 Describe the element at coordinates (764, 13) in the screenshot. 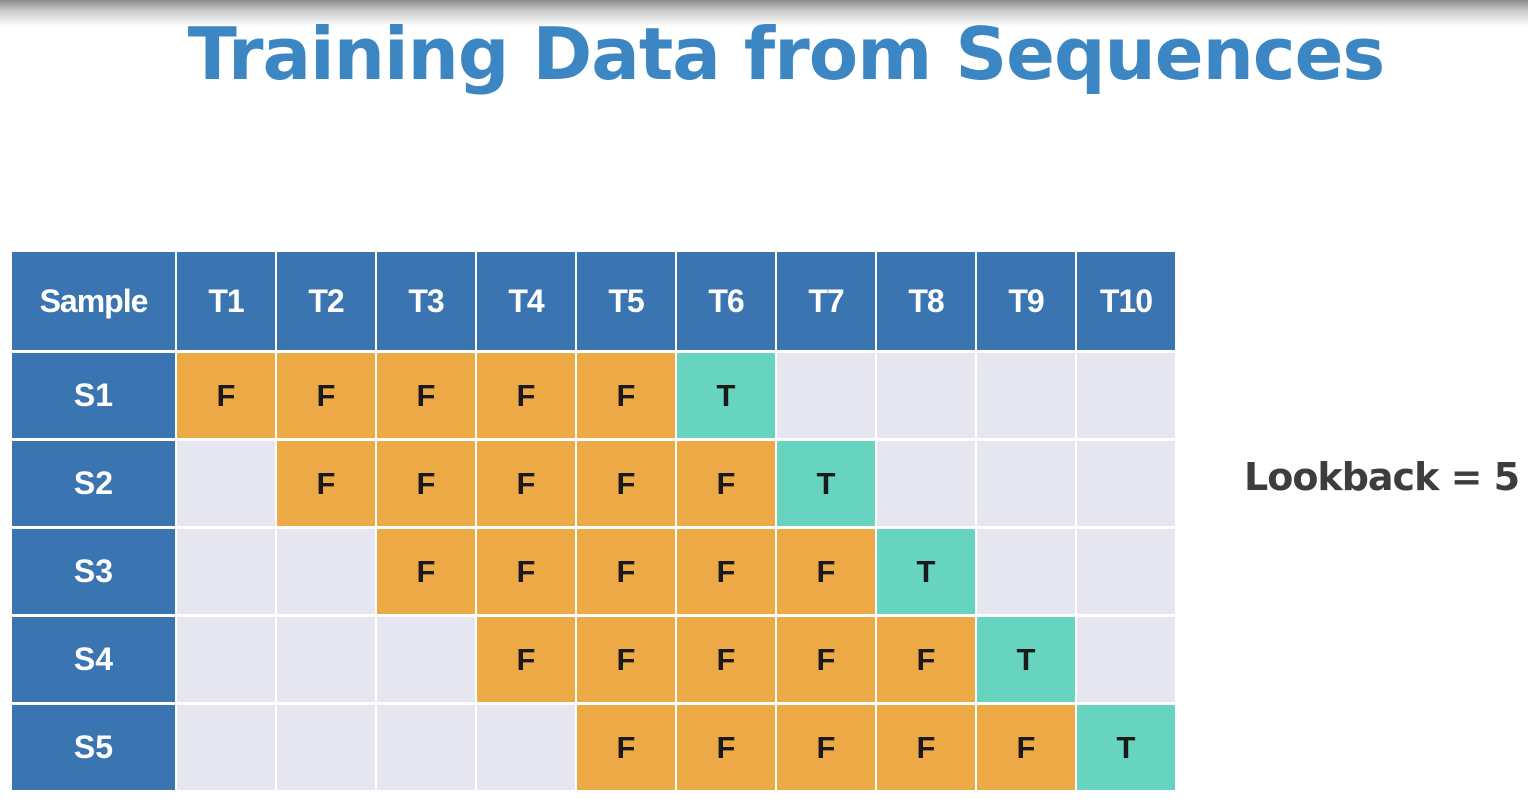

I see `top-shade` at that location.